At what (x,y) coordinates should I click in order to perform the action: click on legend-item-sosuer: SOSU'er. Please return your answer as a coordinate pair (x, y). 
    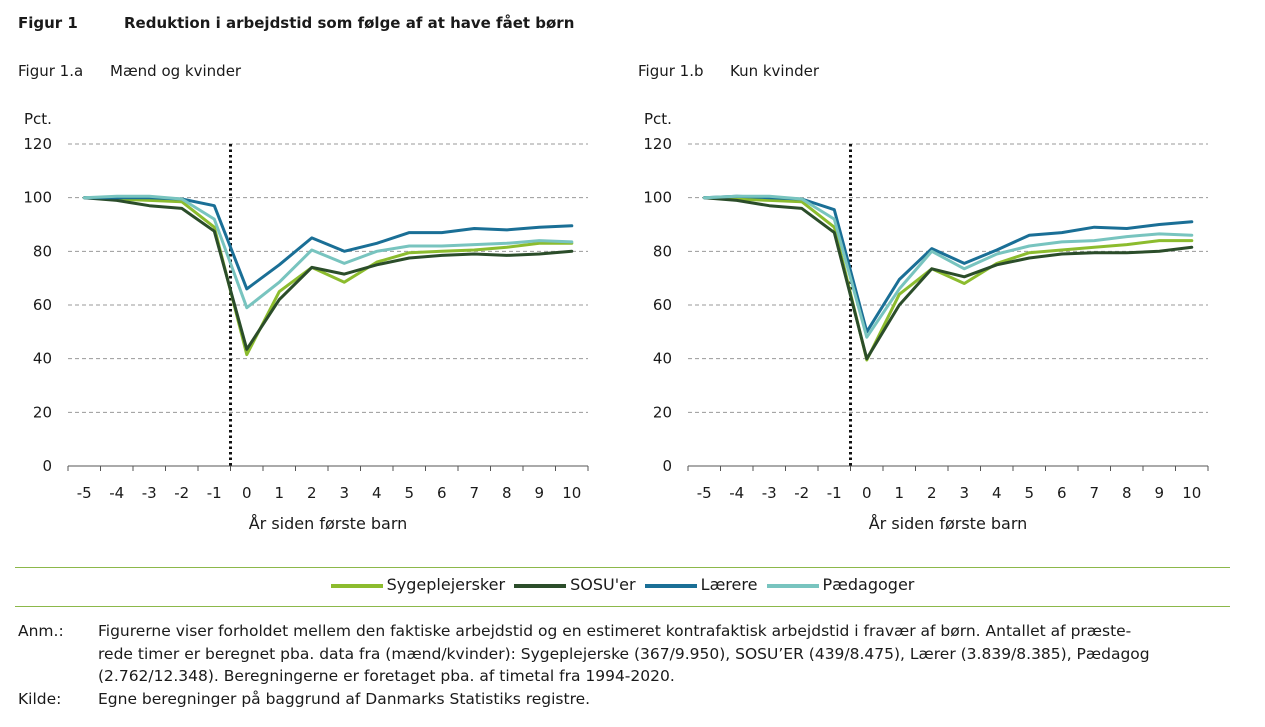
    Looking at the image, I should click on (575, 584).